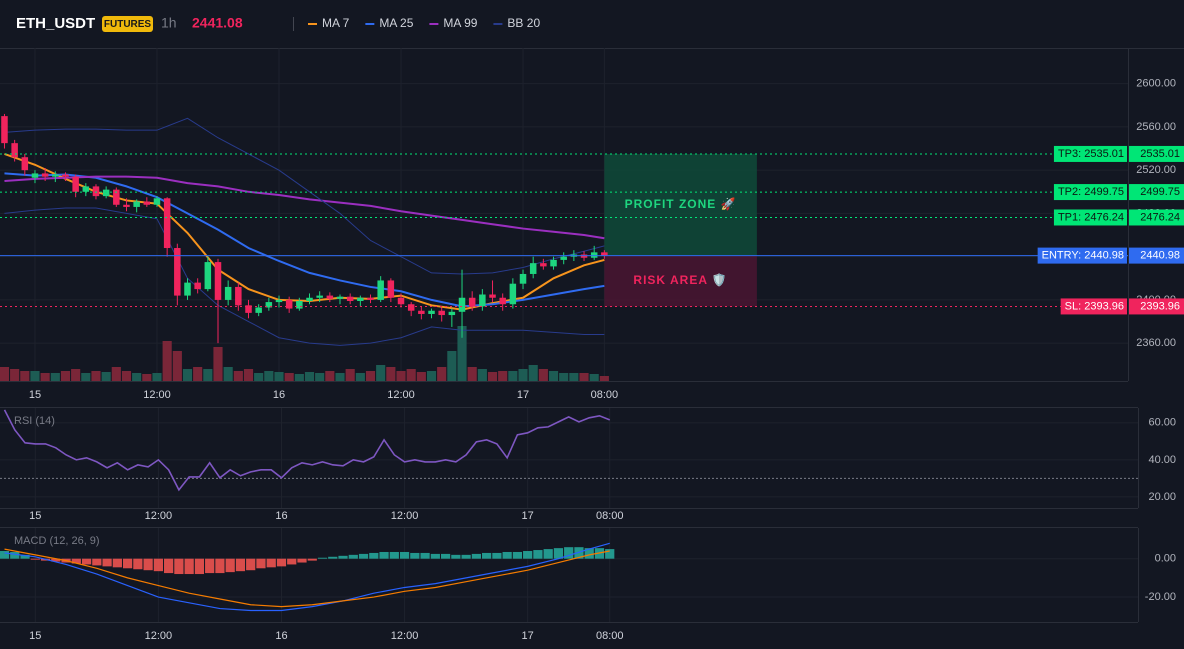 Image resolution: width=1184 pixels, height=649 pixels. What do you see at coordinates (1162, 423) in the screenshot?
I see `y-tick-label: 60.00` at bounding box center [1162, 423].